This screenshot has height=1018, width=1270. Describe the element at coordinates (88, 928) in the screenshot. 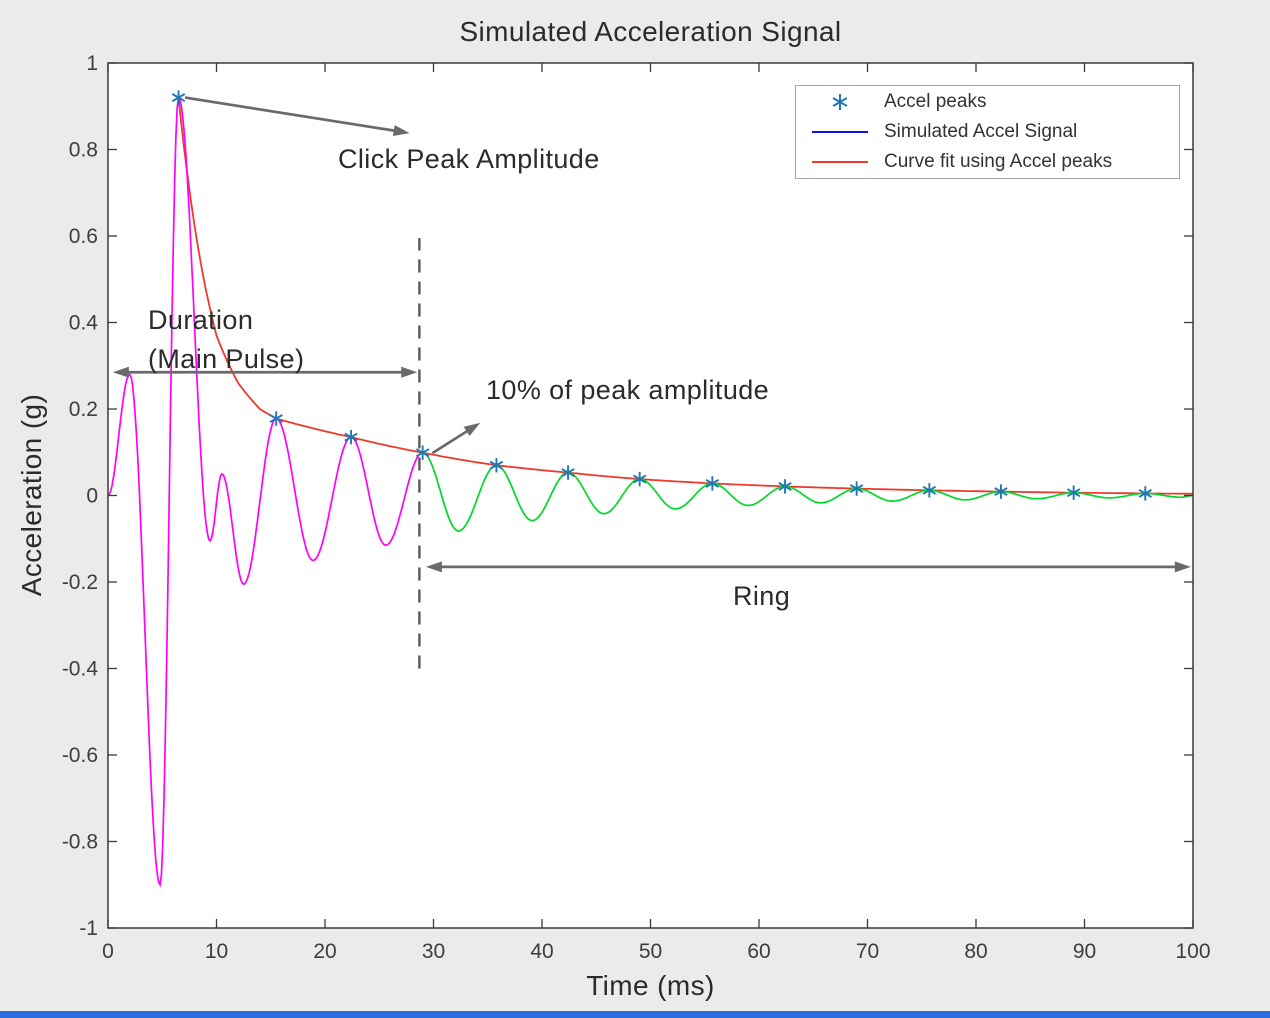

I see `y-tick-label: -1` at that location.